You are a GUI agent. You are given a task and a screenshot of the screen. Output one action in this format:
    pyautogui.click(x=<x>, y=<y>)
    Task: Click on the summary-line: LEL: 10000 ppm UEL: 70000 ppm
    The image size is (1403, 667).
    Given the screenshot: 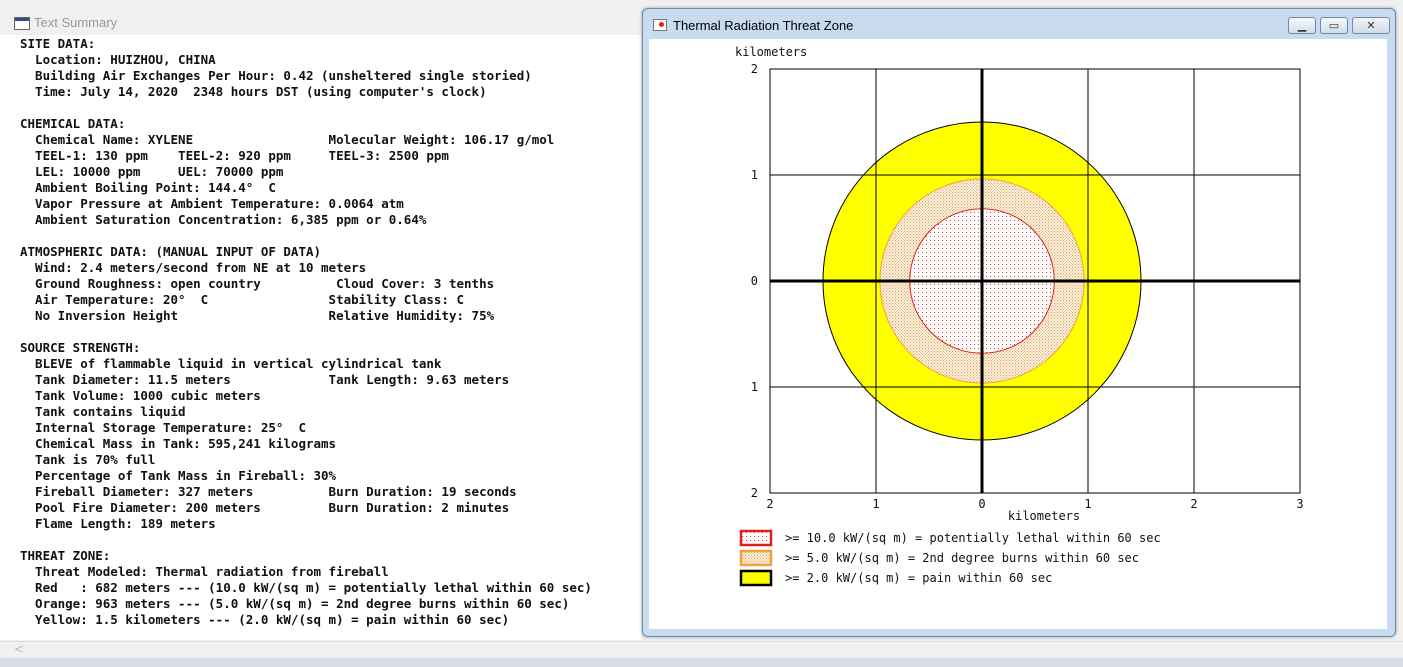 What is the action you would take?
    pyautogui.click(x=152, y=171)
    